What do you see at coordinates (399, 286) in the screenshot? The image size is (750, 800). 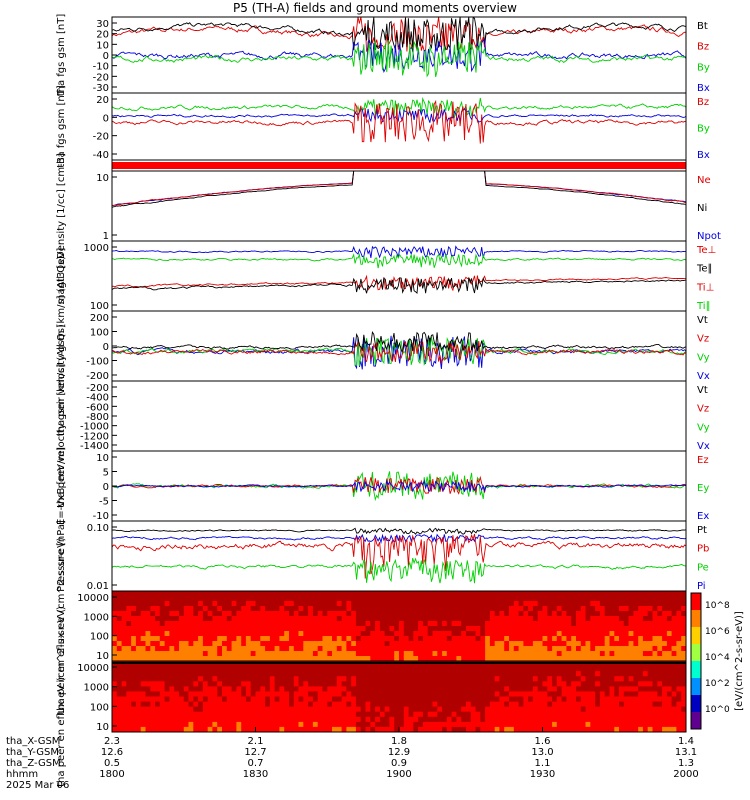 I see `te-par-line` at bounding box center [399, 286].